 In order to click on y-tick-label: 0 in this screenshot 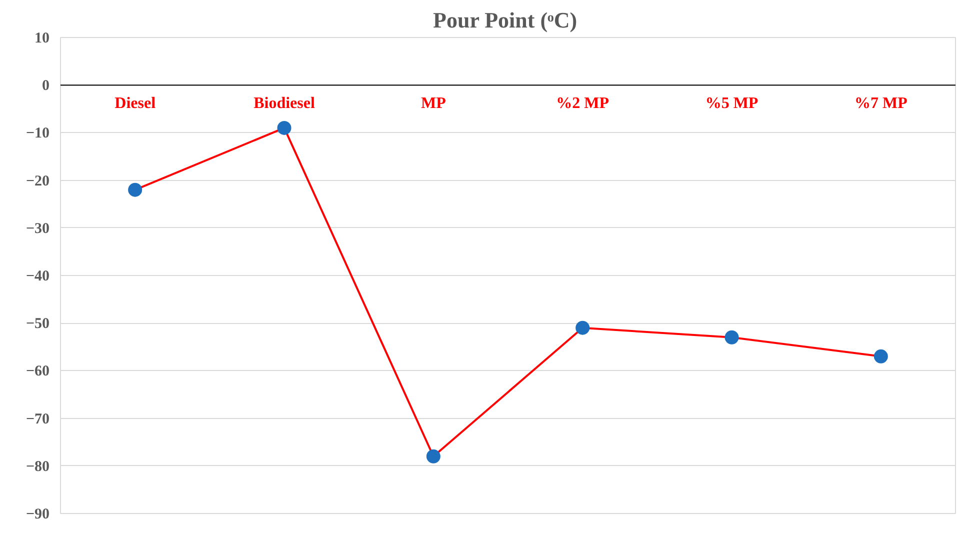, I will do `click(46, 86)`.